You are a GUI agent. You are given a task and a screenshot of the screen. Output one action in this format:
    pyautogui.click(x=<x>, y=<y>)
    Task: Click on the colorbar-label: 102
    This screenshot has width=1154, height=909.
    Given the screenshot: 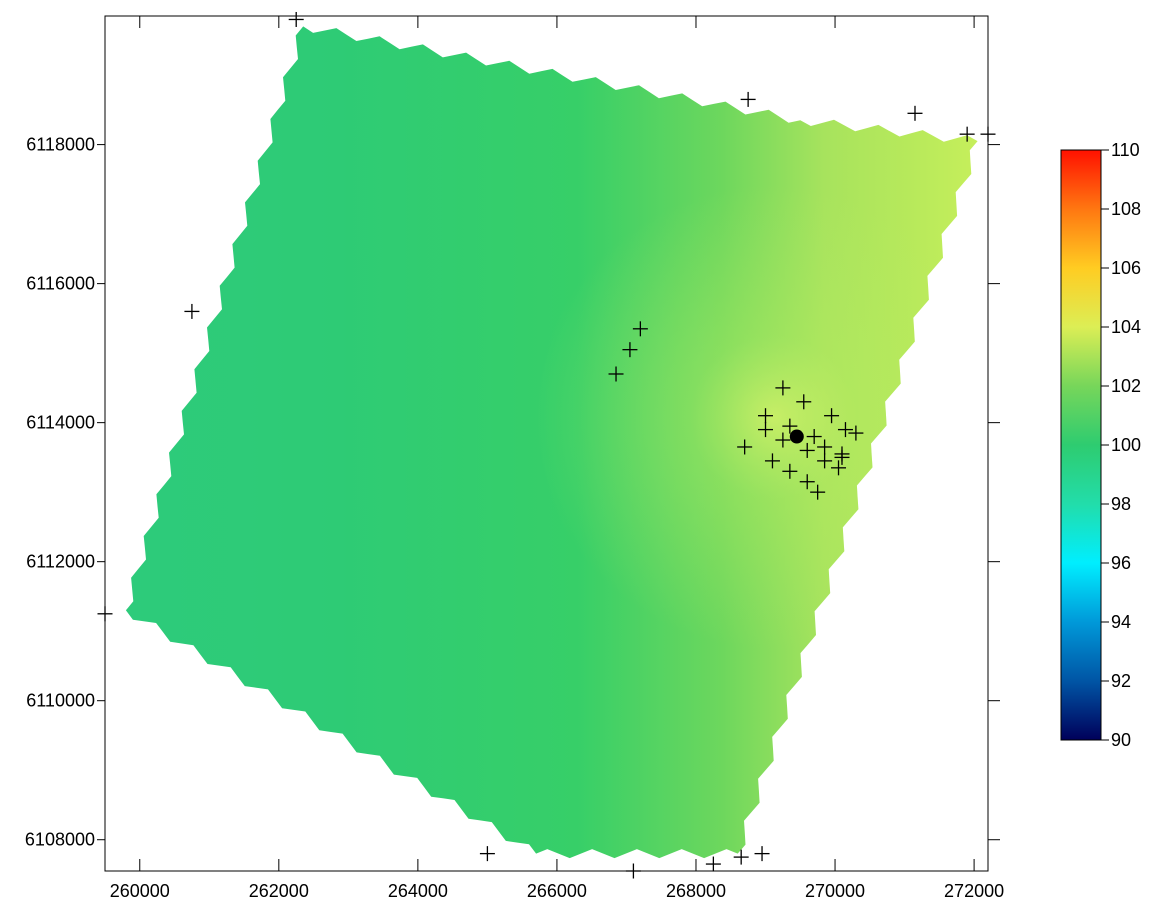 What is the action you would take?
    pyautogui.click(x=1126, y=386)
    